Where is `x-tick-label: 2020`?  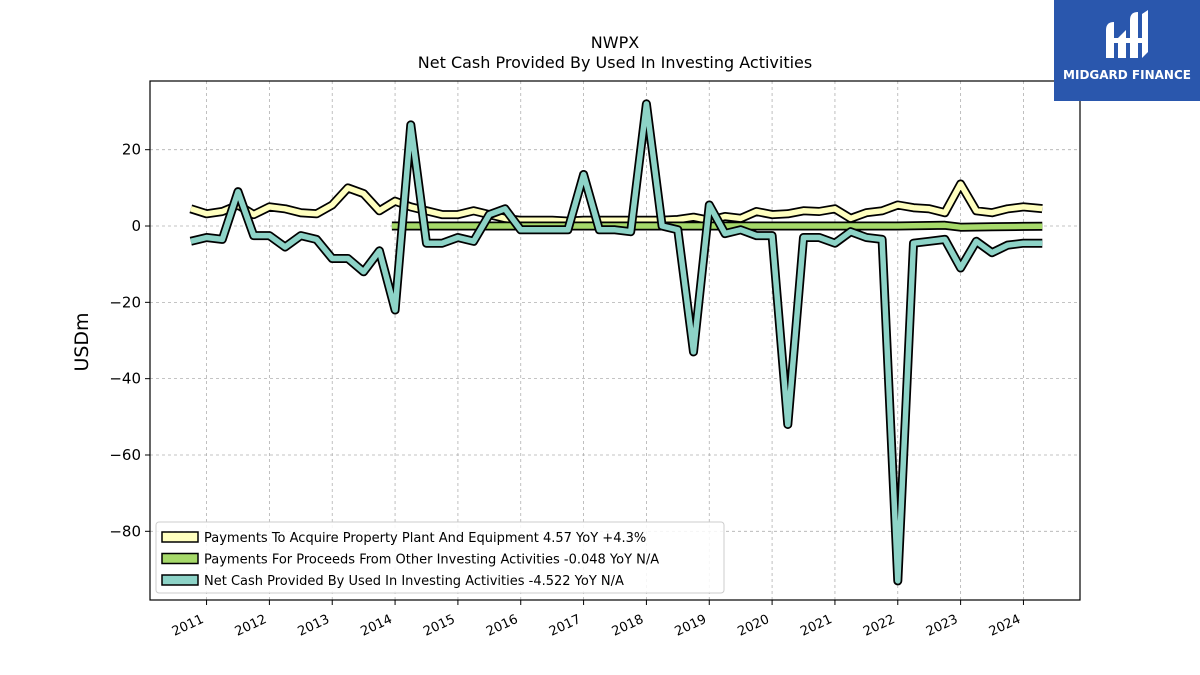 x-tick-label: 2020 is located at coordinates (753, 626).